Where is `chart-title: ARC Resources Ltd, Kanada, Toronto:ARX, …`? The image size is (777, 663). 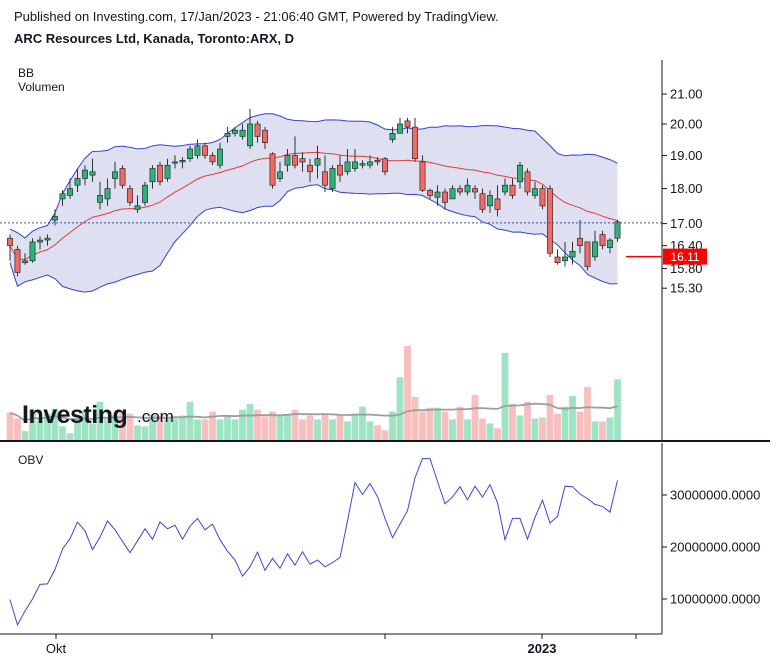
chart-title: ARC Resources Ltd, Kanada, Toronto:ARX, … is located at coordinates (154, 38).